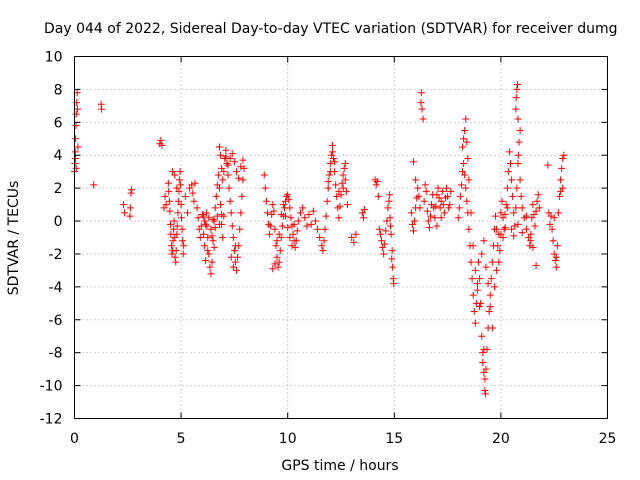 This screenshot has width=640, height=480. I want to click on y-tick-label: 6, so click(58, 123).